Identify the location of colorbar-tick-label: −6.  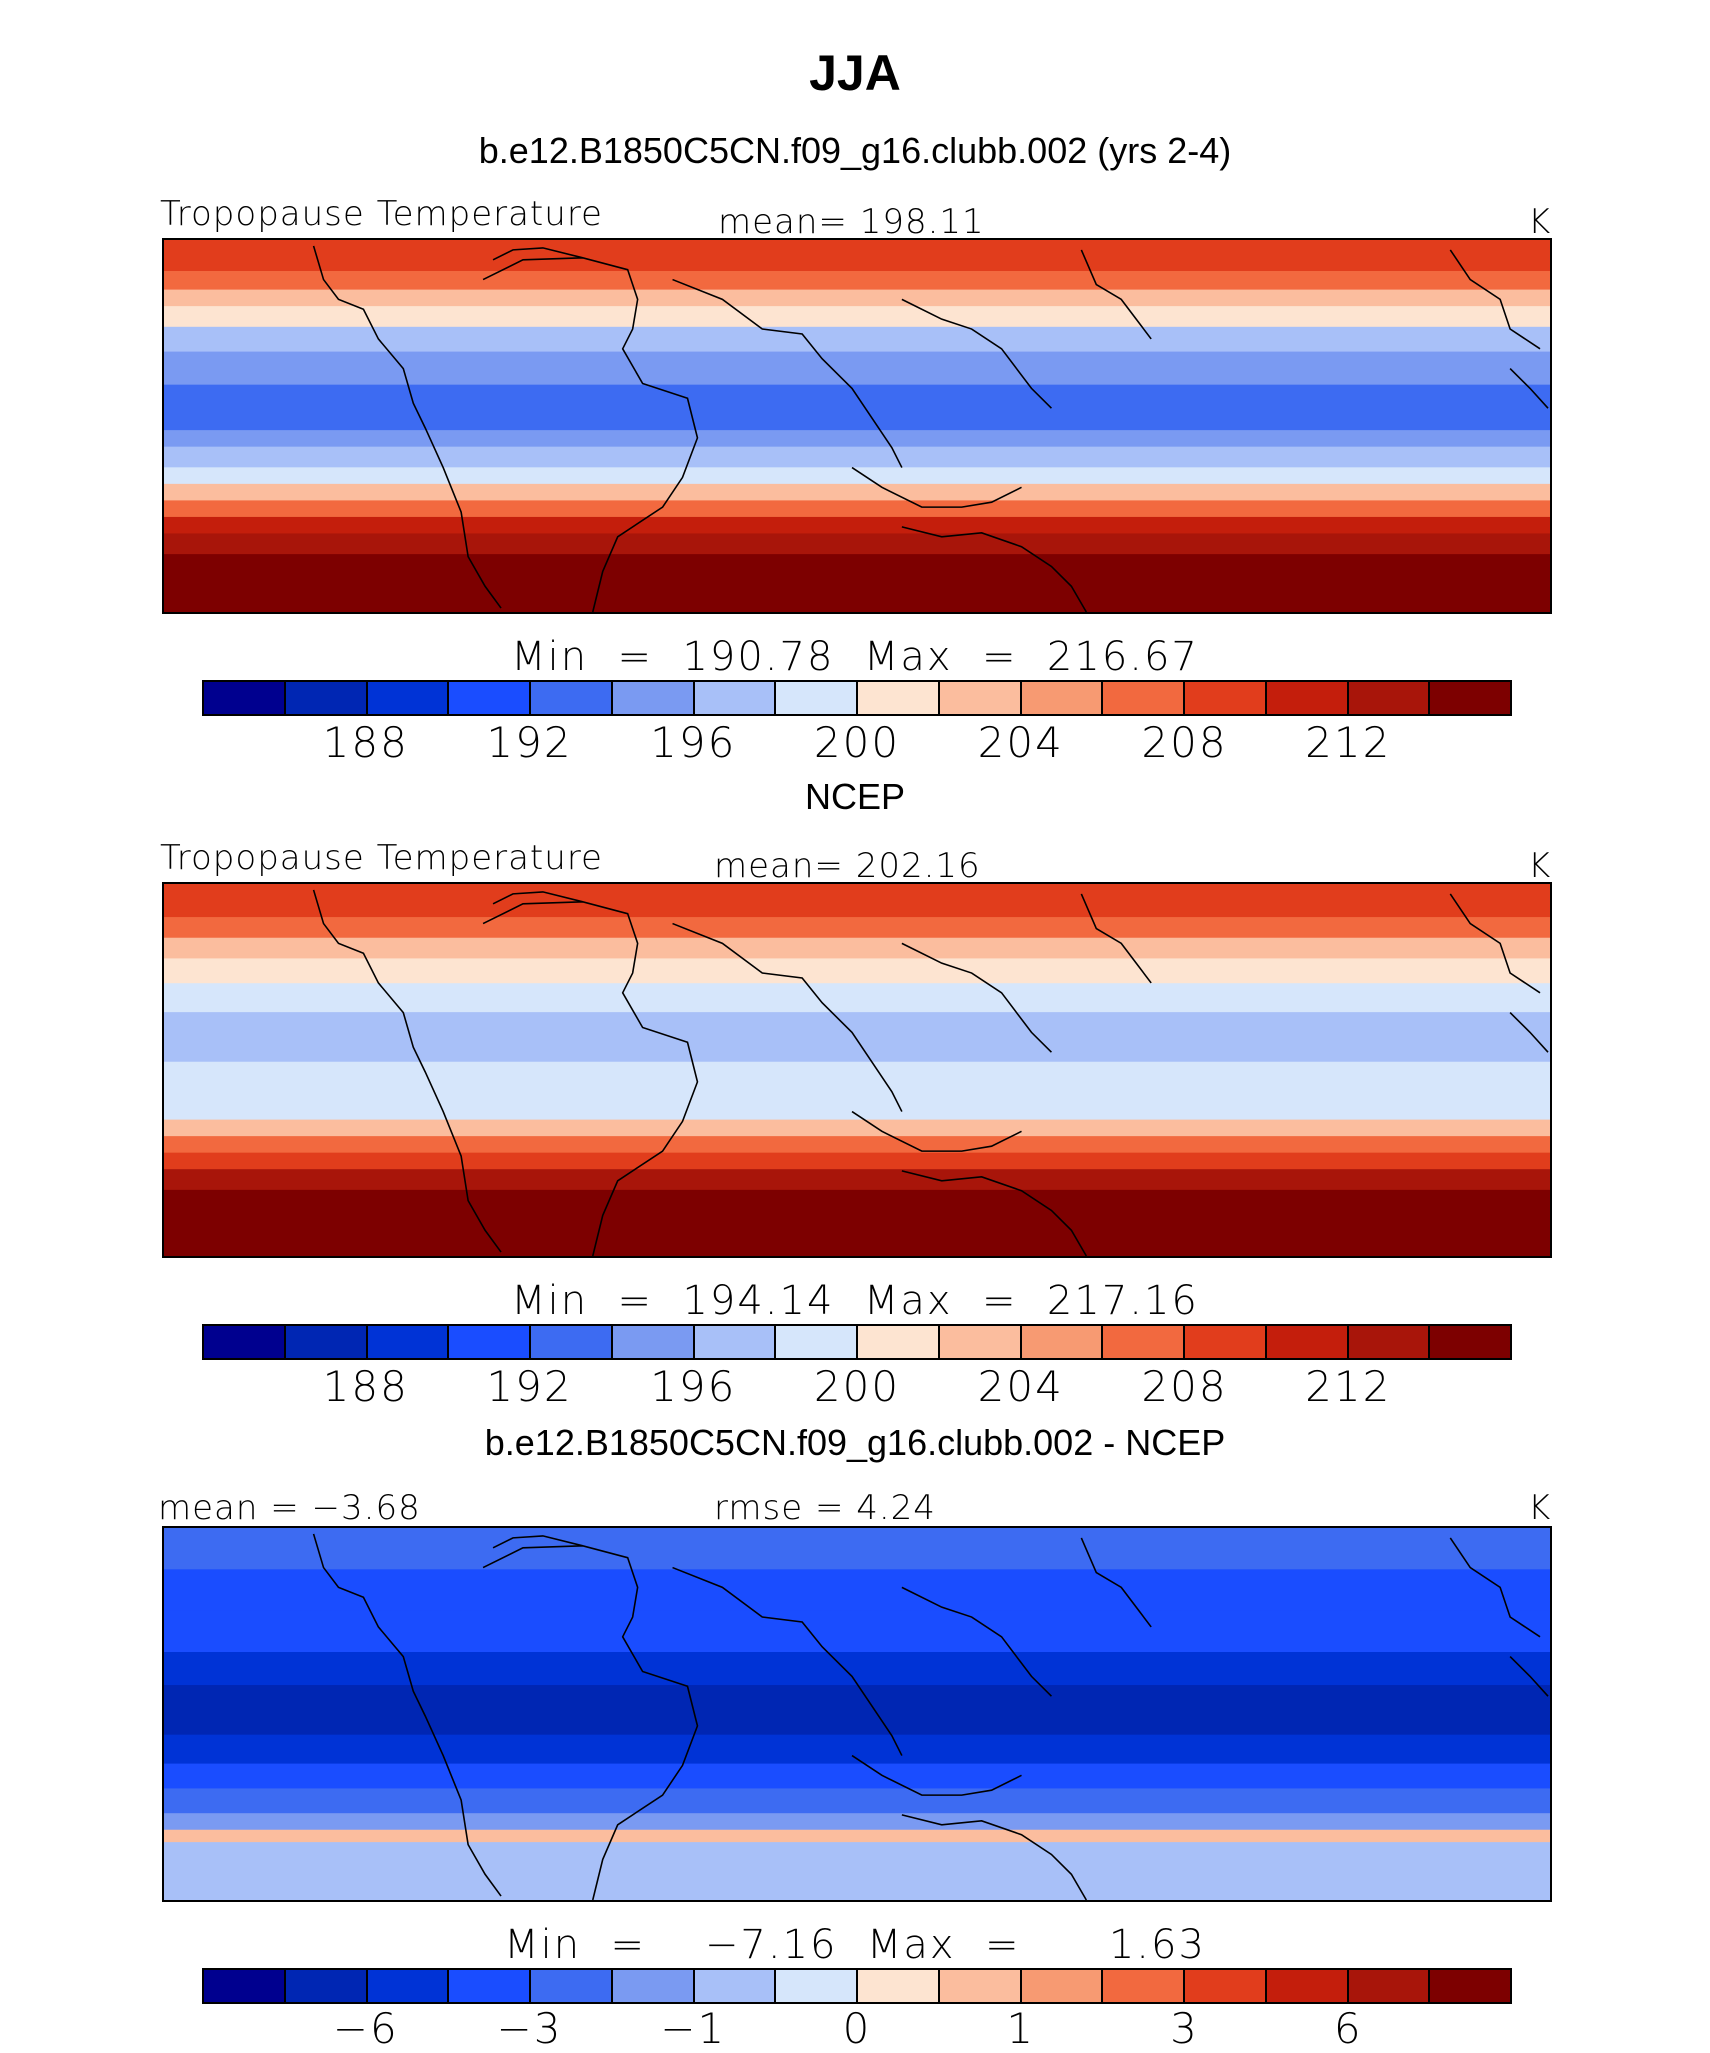
(365, 2028).